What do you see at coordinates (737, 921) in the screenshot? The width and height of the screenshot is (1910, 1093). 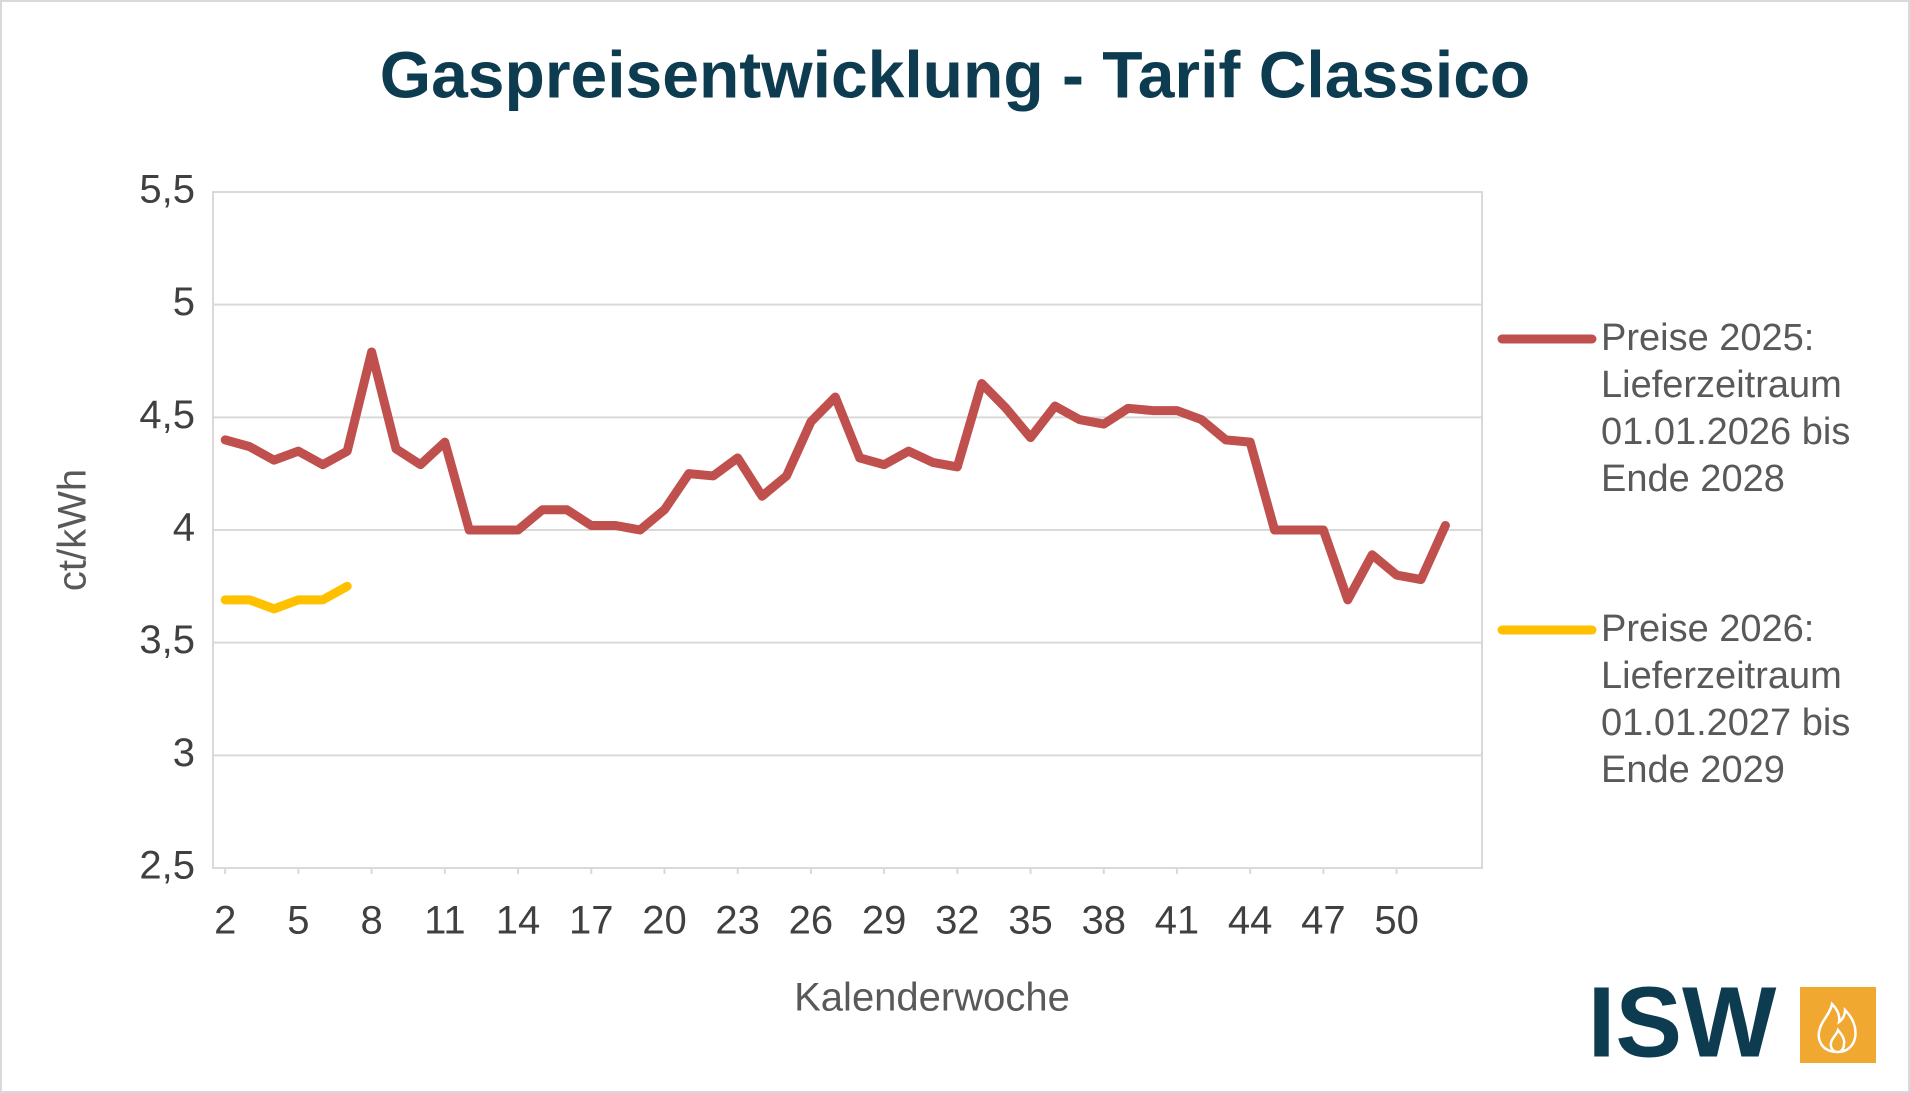 I see `x-tick-label: 23` at bounding box center [737, 921].